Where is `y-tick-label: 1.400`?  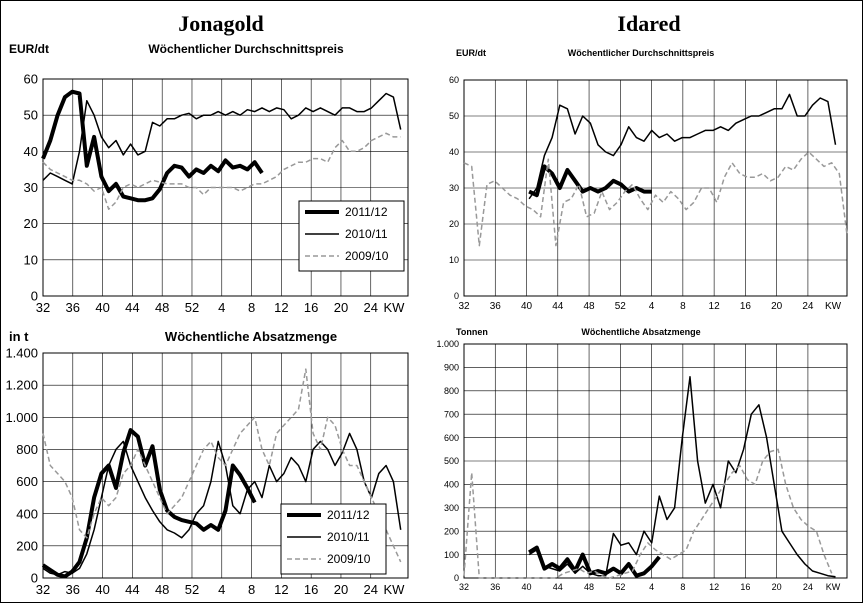
y-tick-label: 1.400 is located at coordinates (21, 353).